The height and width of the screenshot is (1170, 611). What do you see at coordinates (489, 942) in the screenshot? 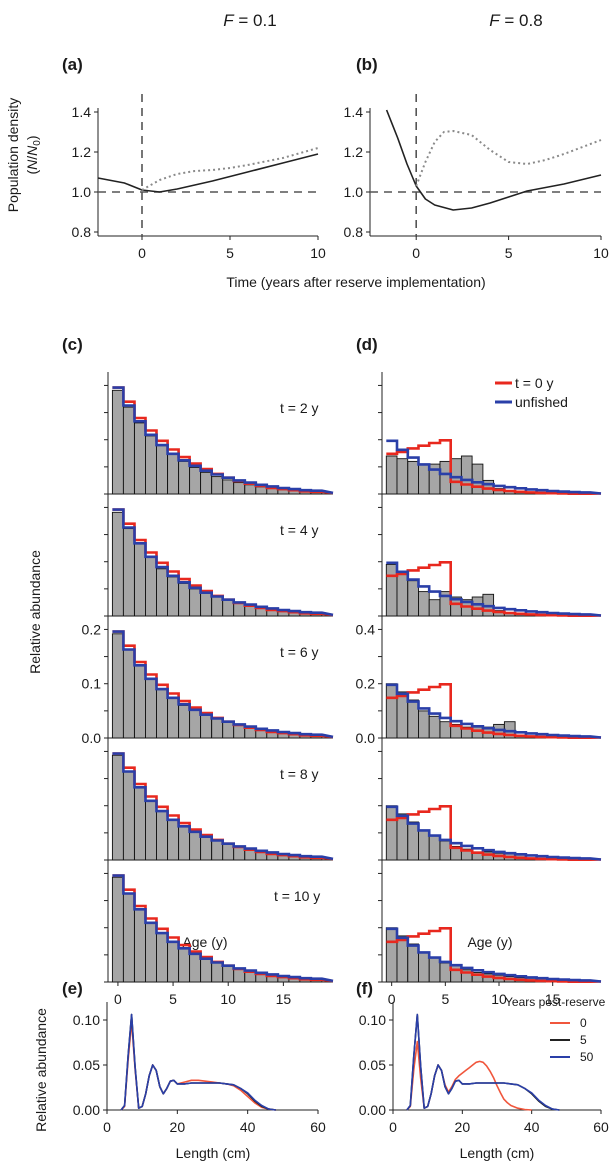
I see `xlabel-d: Age (y)` at bounding box center [489, 942].